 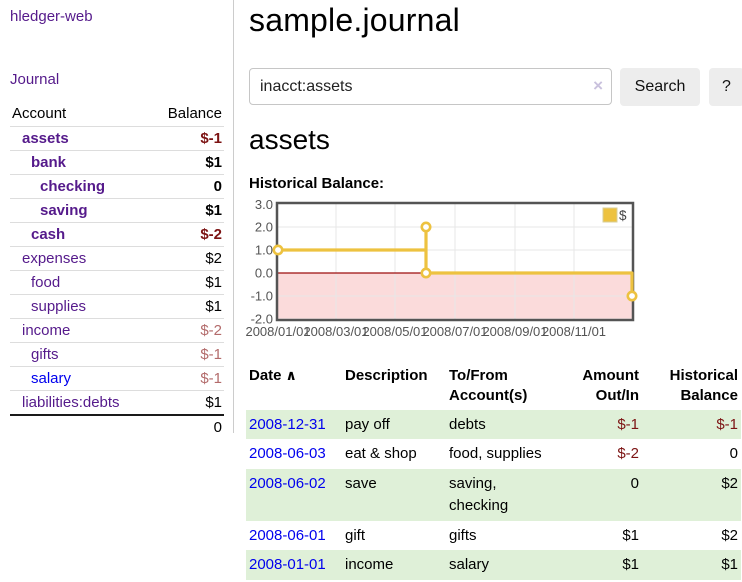 What do you see at coordinates (117, 234) in the screenshot?
I see `account-row: cash $-2` at bounding box center [117, 234].